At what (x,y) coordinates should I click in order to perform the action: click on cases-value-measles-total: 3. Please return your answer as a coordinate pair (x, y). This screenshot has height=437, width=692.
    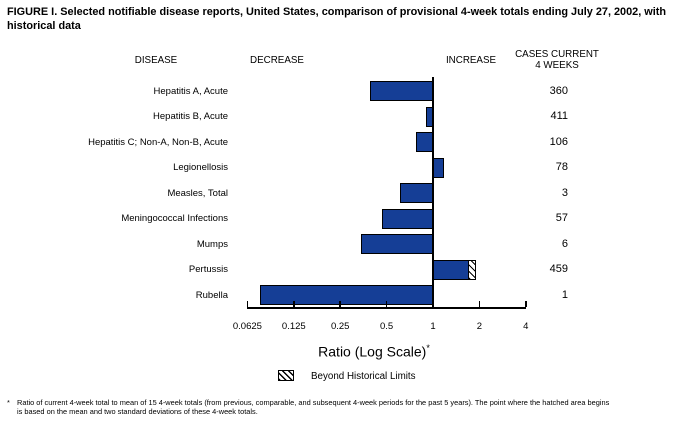
    Looking at the image, I should click on (564, 192).